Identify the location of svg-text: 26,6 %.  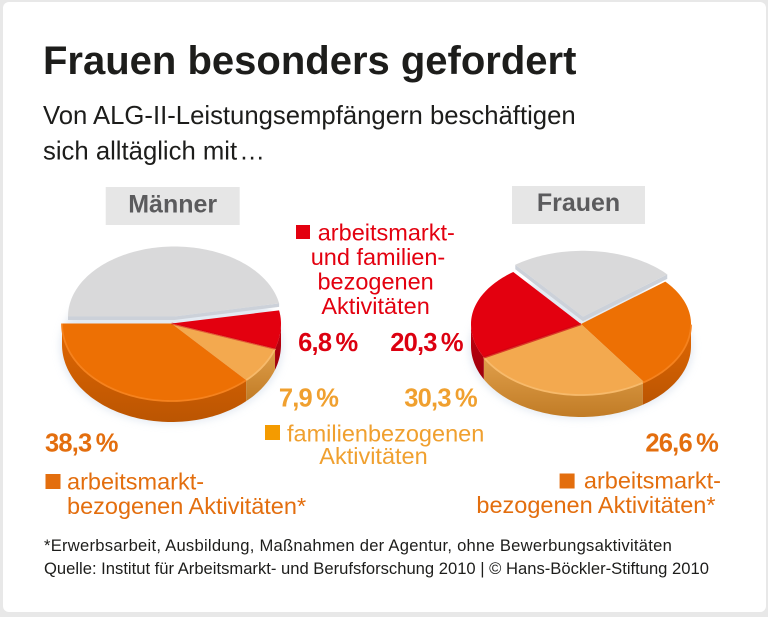
(681, 444).